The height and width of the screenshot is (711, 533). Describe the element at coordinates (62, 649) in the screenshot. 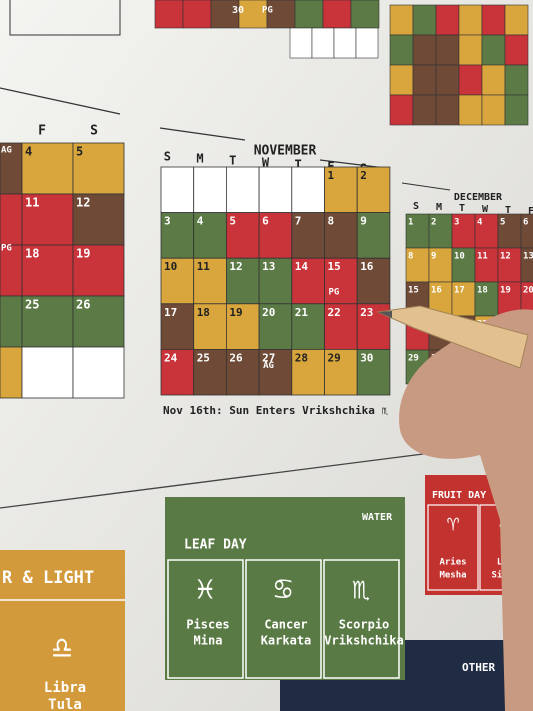

I see `zodiac-symbol: ♎` at that location.